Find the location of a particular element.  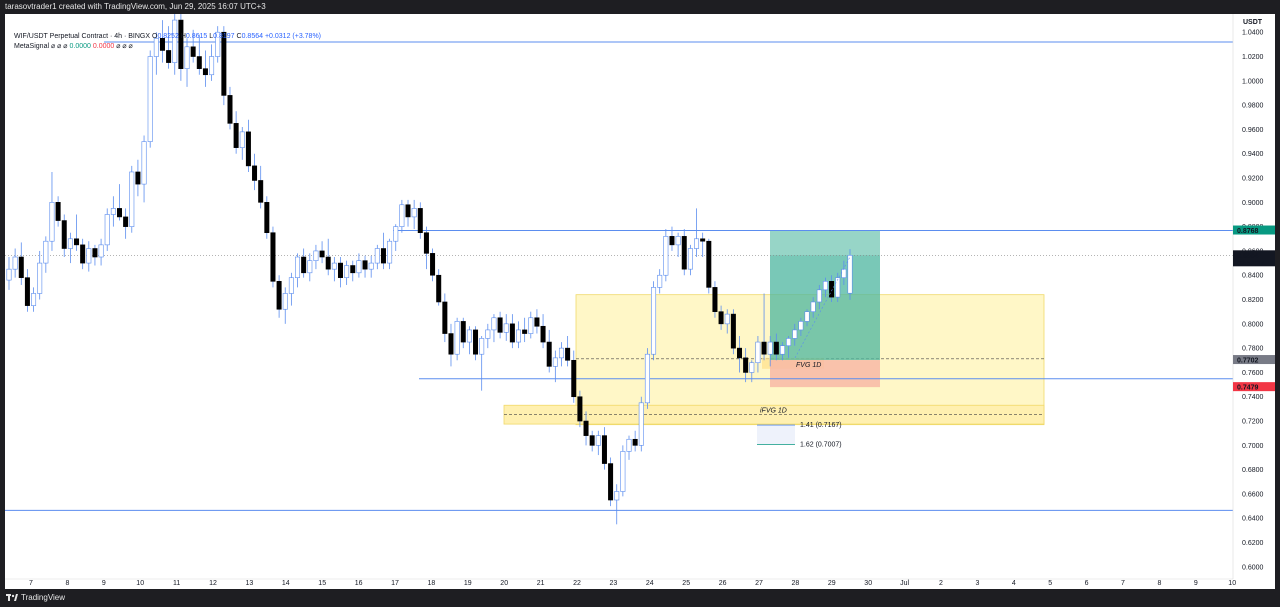

x-tick-label: 10 is located at coordinates (140, 583).